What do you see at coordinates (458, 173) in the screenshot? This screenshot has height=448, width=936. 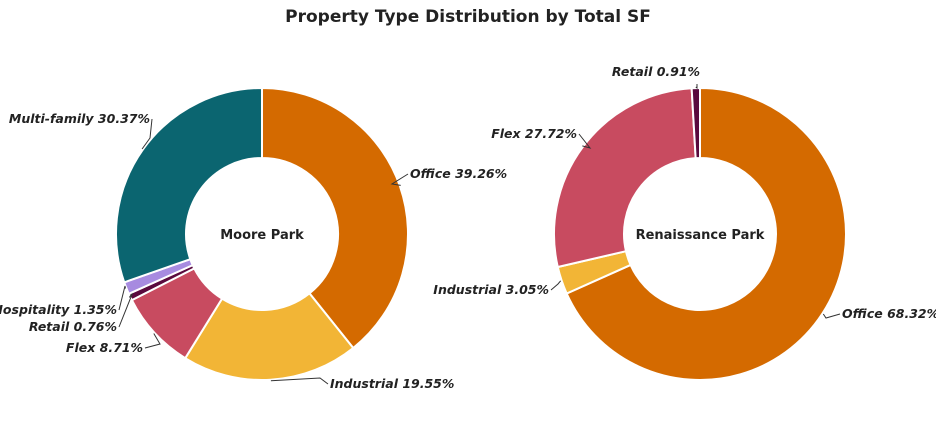 I see `data-label-office: Office 39.26%` at bounding box center [458, 173].